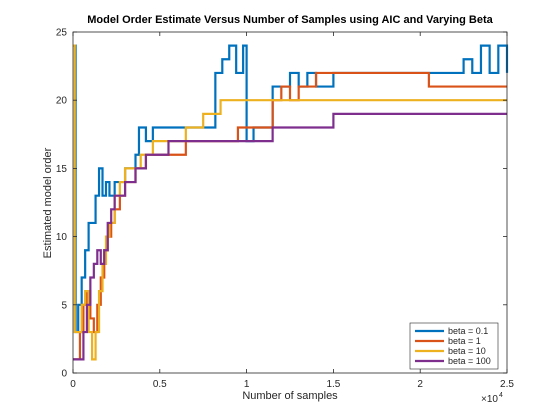 The width and height of the screenshot is (560, 420). I want to click on y-tick-label: 20, so click(62, 101).